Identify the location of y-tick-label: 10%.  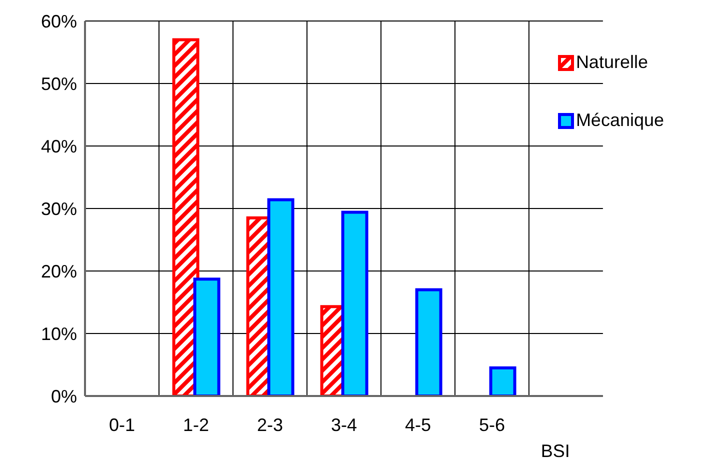
(58, 334).